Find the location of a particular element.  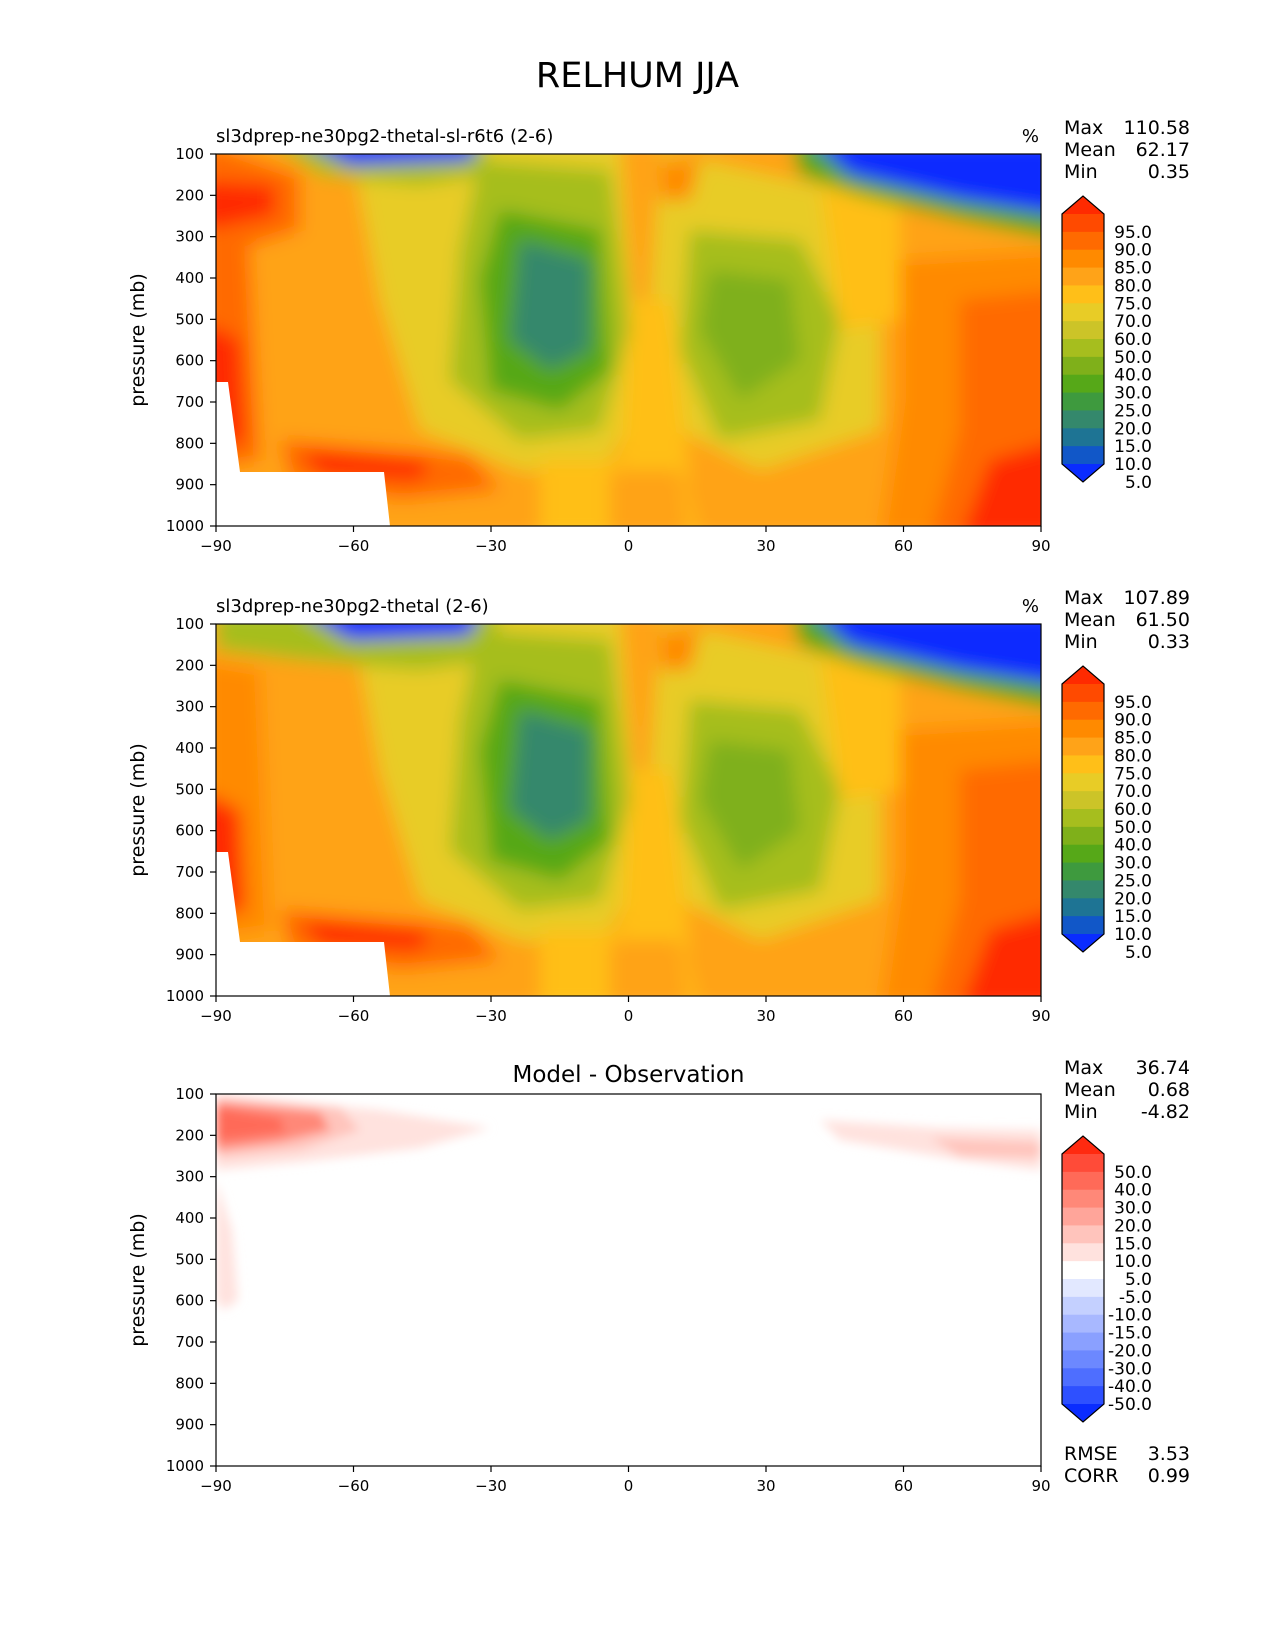

panel-ref is located at coordinates (628, 810).